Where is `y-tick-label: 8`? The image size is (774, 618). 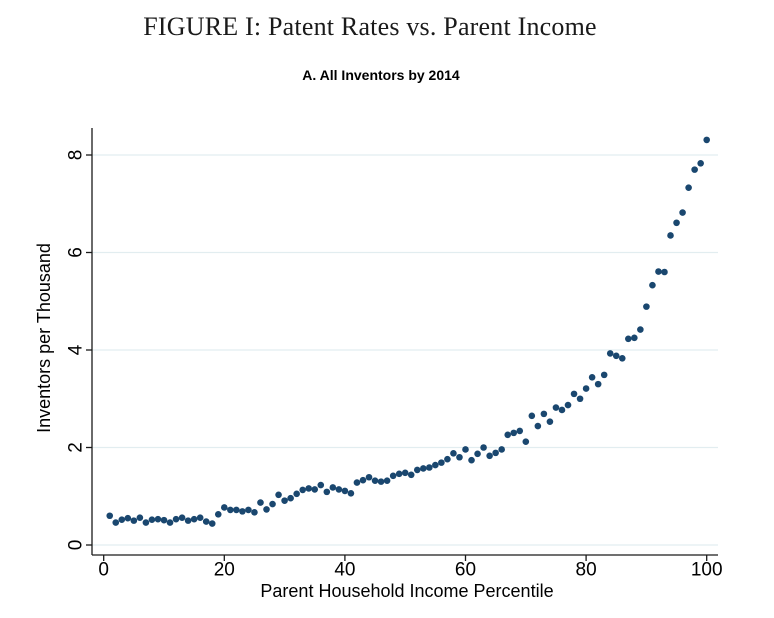
y-tick-label: 8 is located at coordinates (76, 155).